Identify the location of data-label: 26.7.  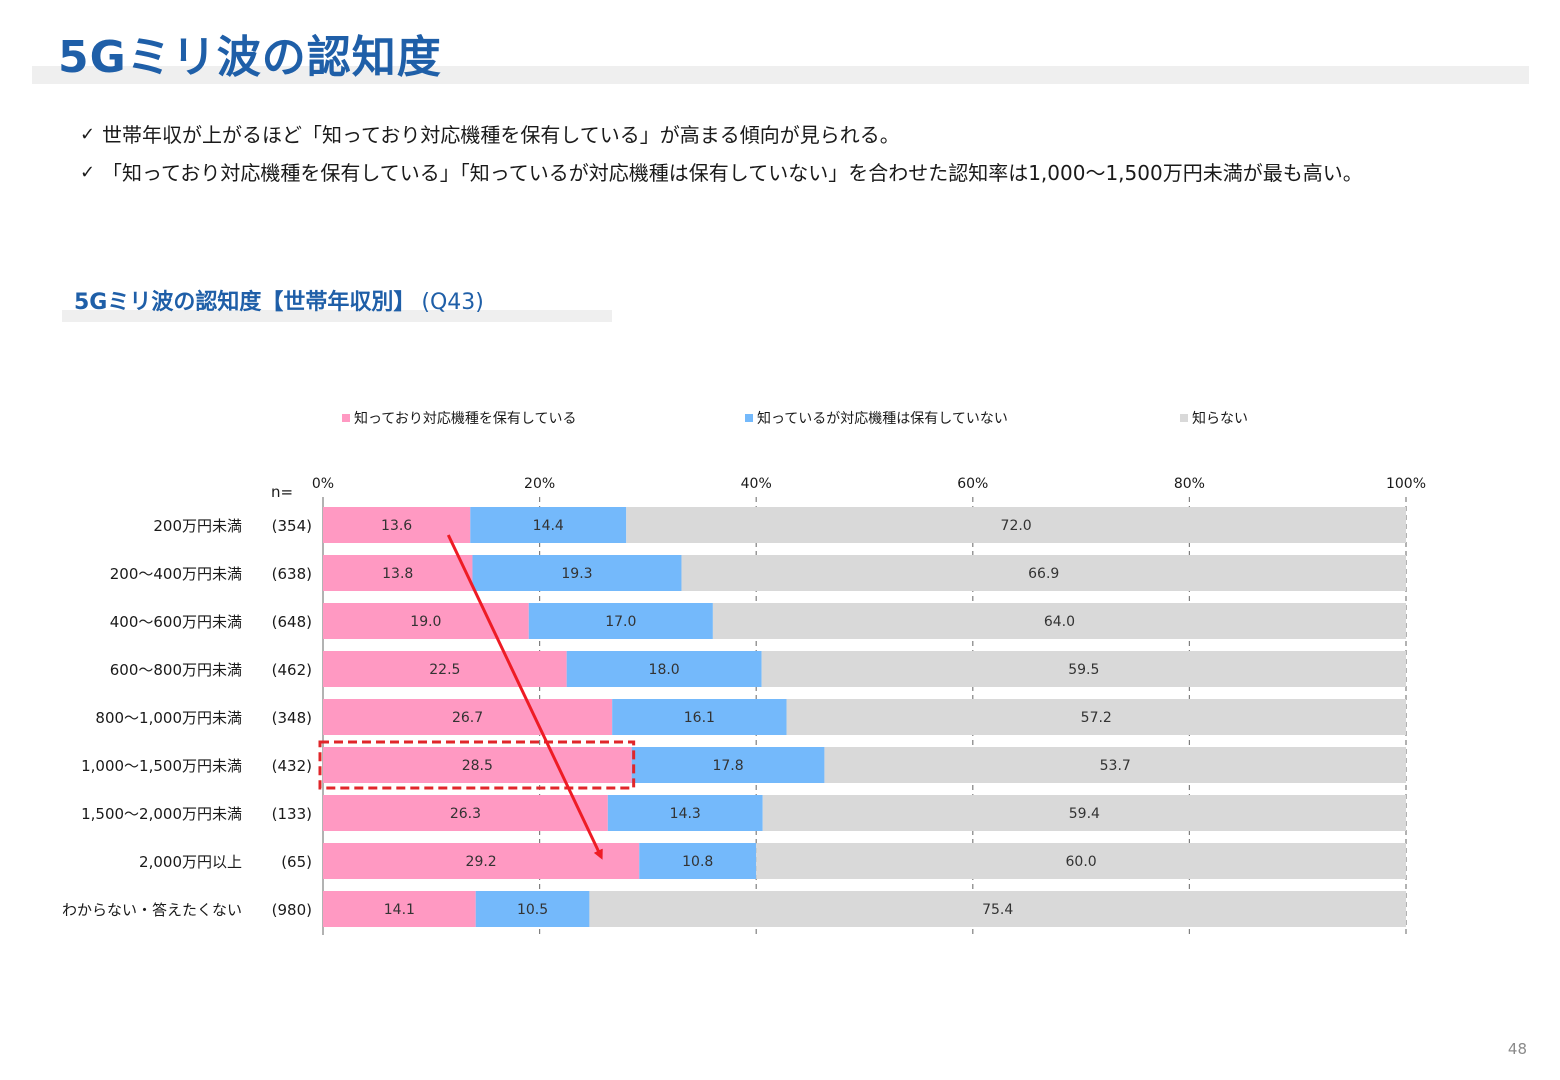
(467, 718).